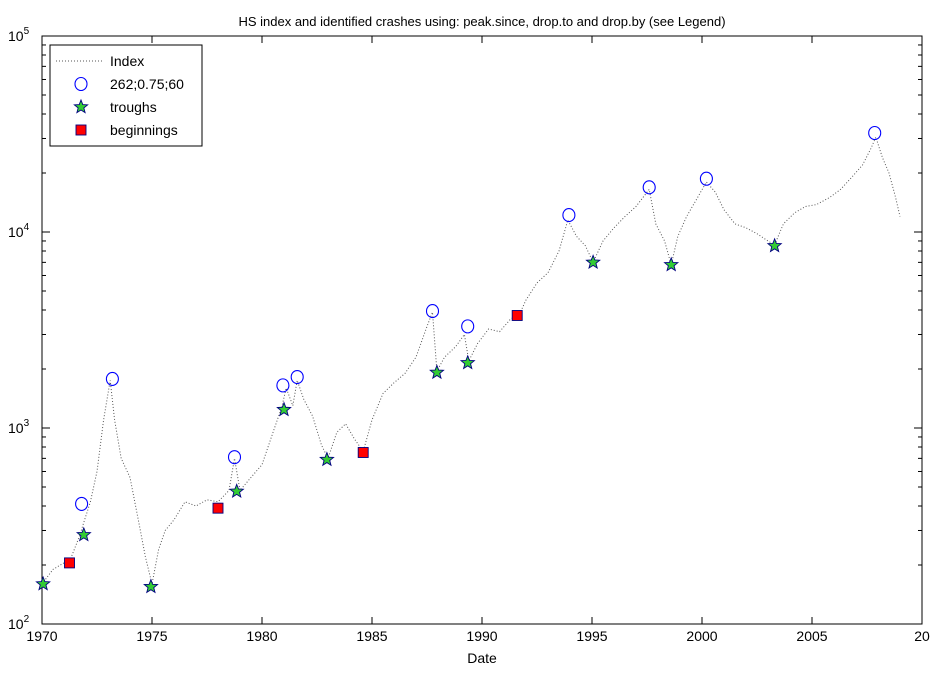 The width and height of the screenshot is (930, 673). What do you see at coordinates (127, 61) in the screenshot?
I see `legend-label: Index` at bounding box center [127, 61].